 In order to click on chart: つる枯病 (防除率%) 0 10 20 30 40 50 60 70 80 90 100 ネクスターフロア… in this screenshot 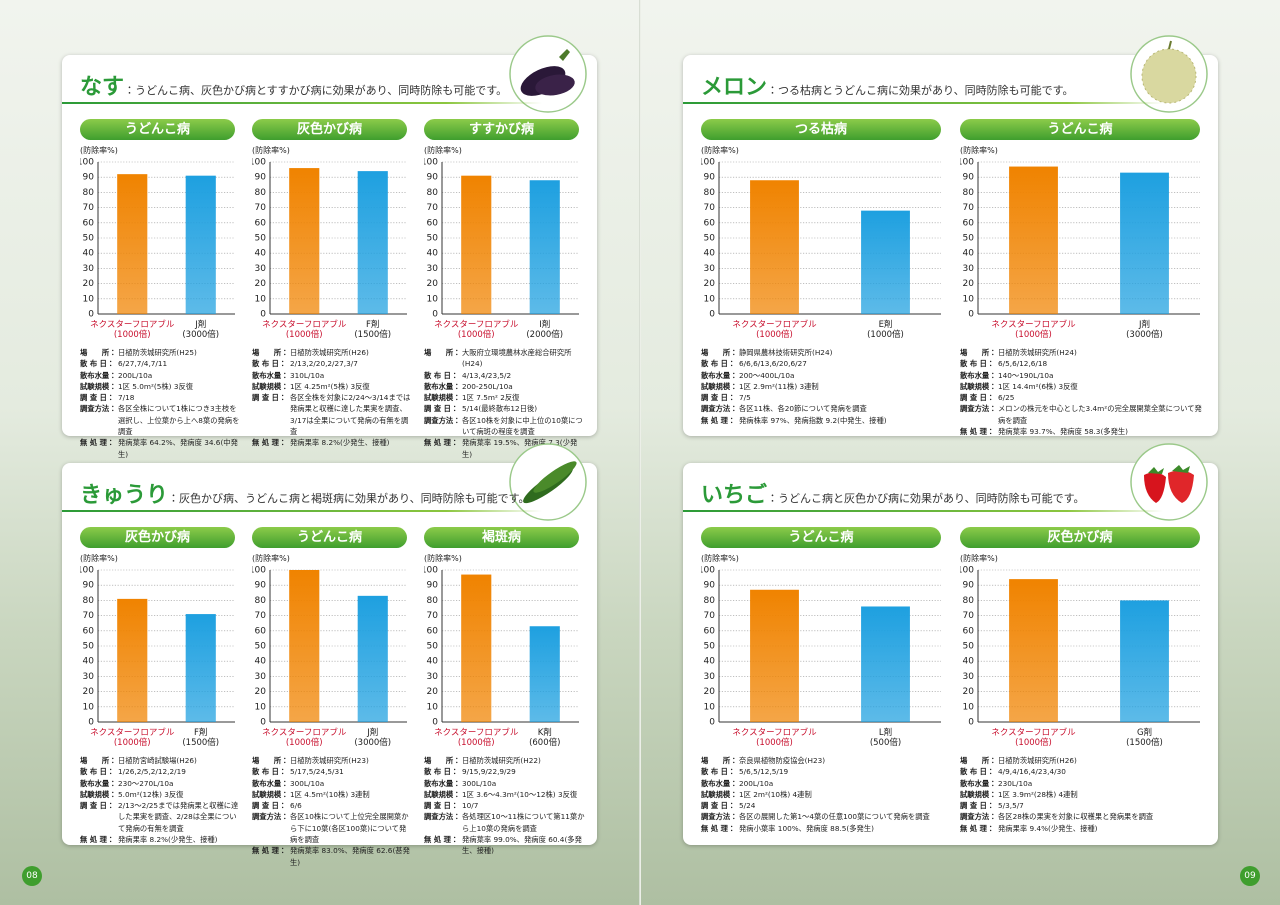, I will do `click(821, 274)`.